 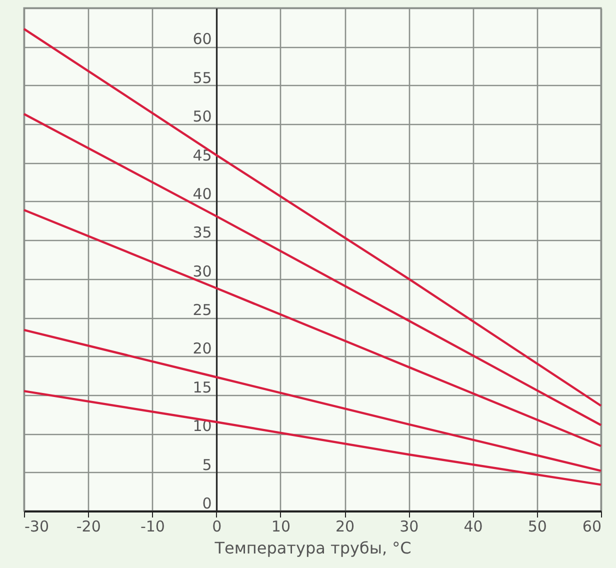 I want to click on y-tick-label: 25, so click(x=202, y=310).